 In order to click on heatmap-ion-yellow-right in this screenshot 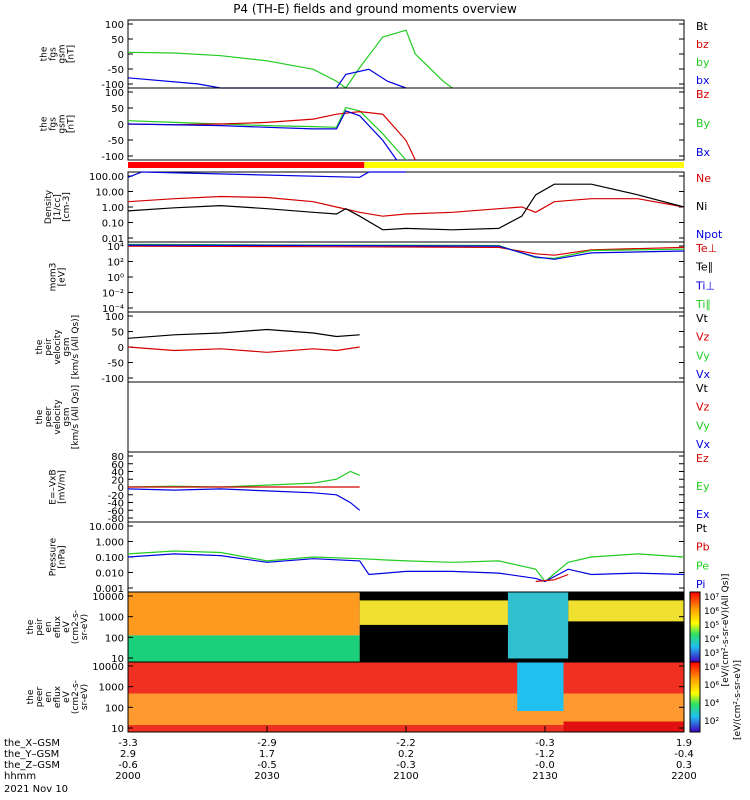, I will do `click(626, 611)`.